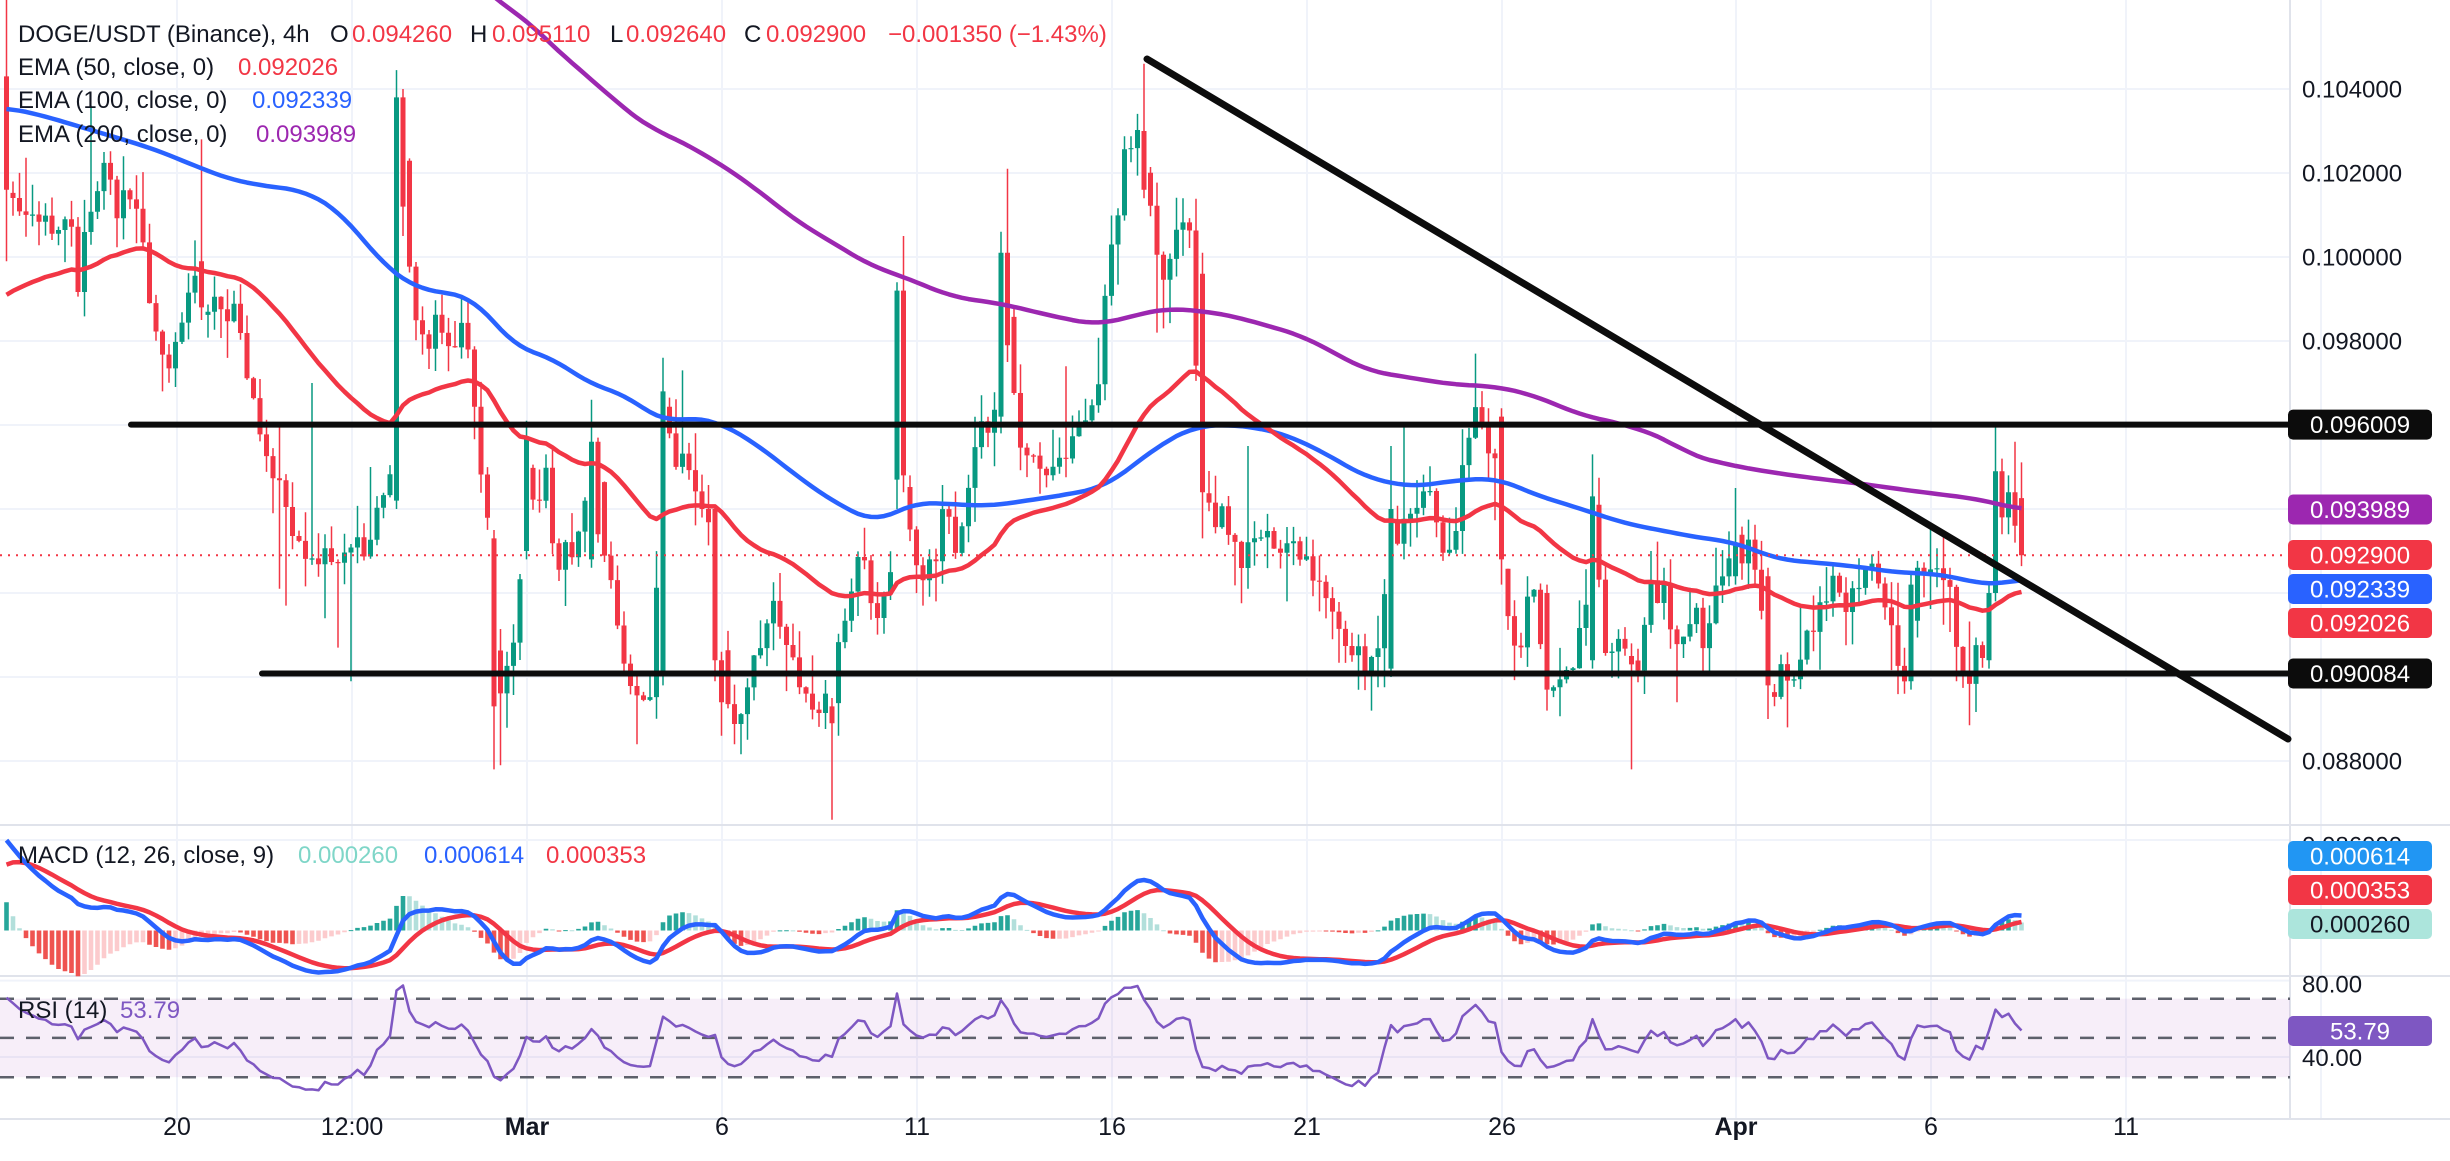 This screenshot has width=2450, height=1161. I want to click on svg-text: −0.001350 (−1.43%), so click(997, 34).